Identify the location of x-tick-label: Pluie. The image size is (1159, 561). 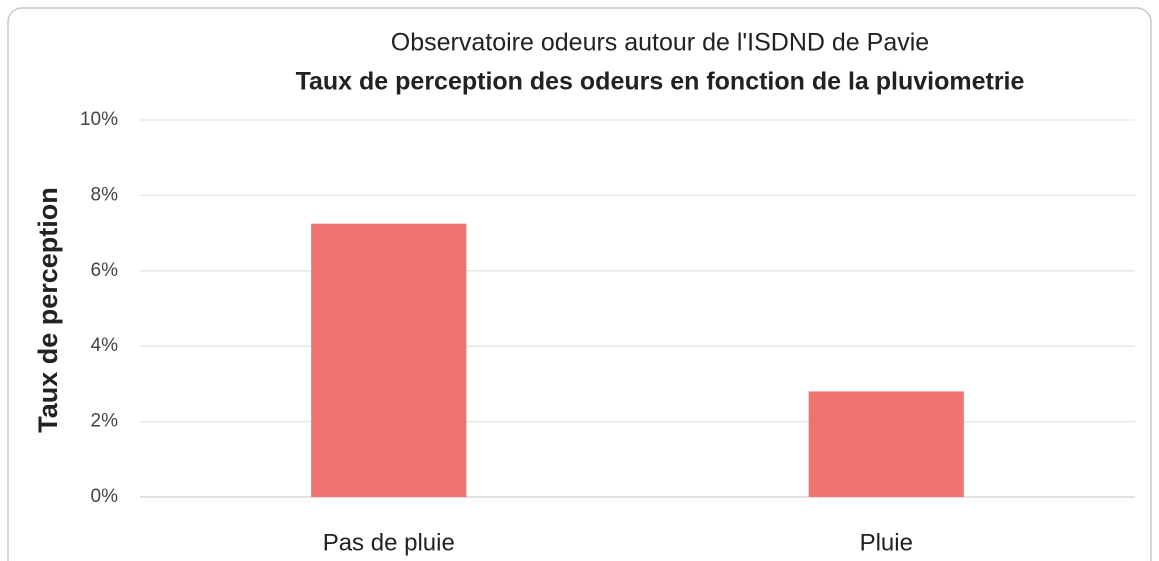
(886, 542).